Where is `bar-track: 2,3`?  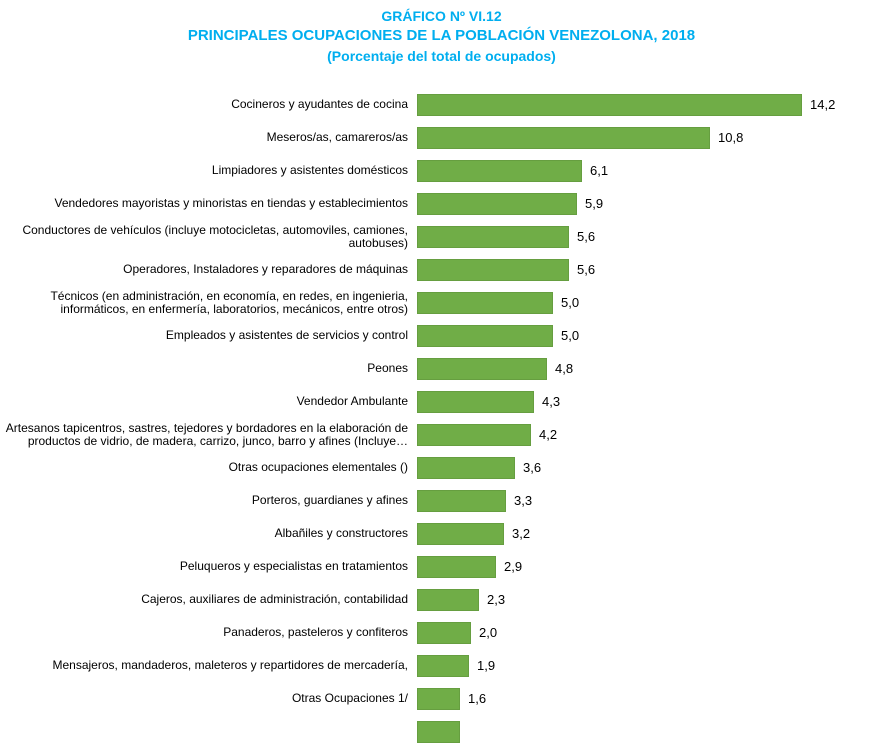 bar-track: 2,3 is located at coordinates (650, 599).